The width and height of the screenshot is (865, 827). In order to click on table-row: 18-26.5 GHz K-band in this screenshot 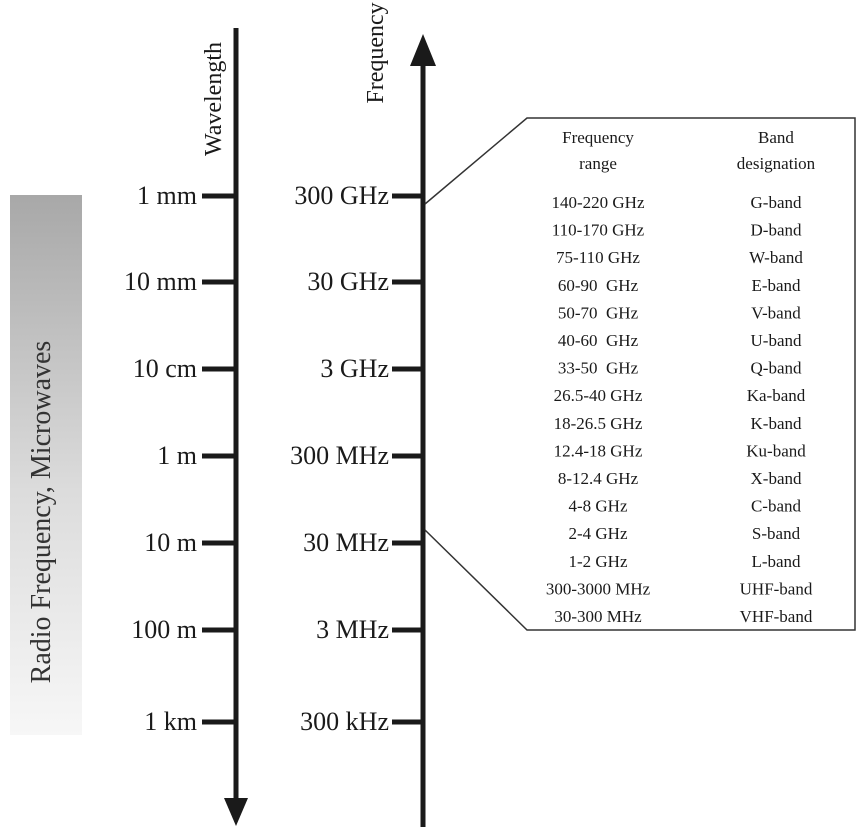, I will do `click(678, 423)`.